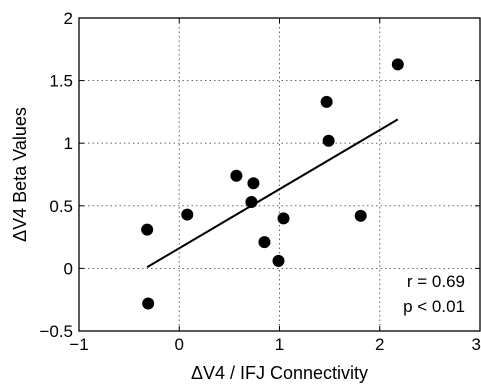  Describe the element at coordinates (20, 174) in the screenshot. I see `y-axis-title: ΔV4 Beta Values` at that location.